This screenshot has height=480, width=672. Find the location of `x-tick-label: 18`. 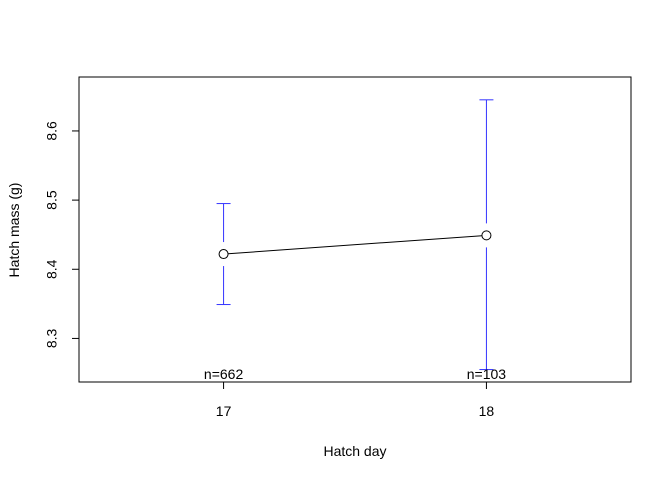

x-tick-label: 18 is located at coordinates (487, 411).